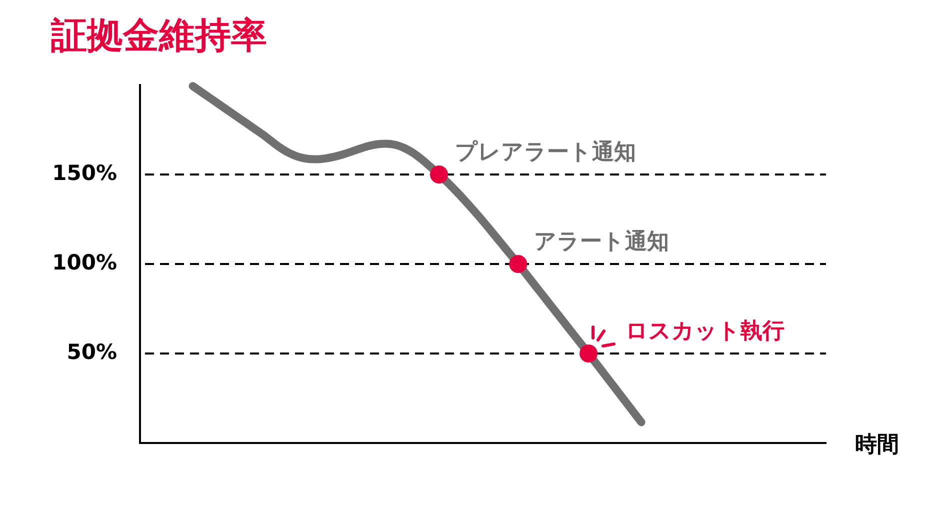 The height and width of the screenshot is (506, 950). What do you see at coordinates (602, 242) in the screenshot?
I see `ref-line-label: アラート通知` at bounding box center [602, 242].